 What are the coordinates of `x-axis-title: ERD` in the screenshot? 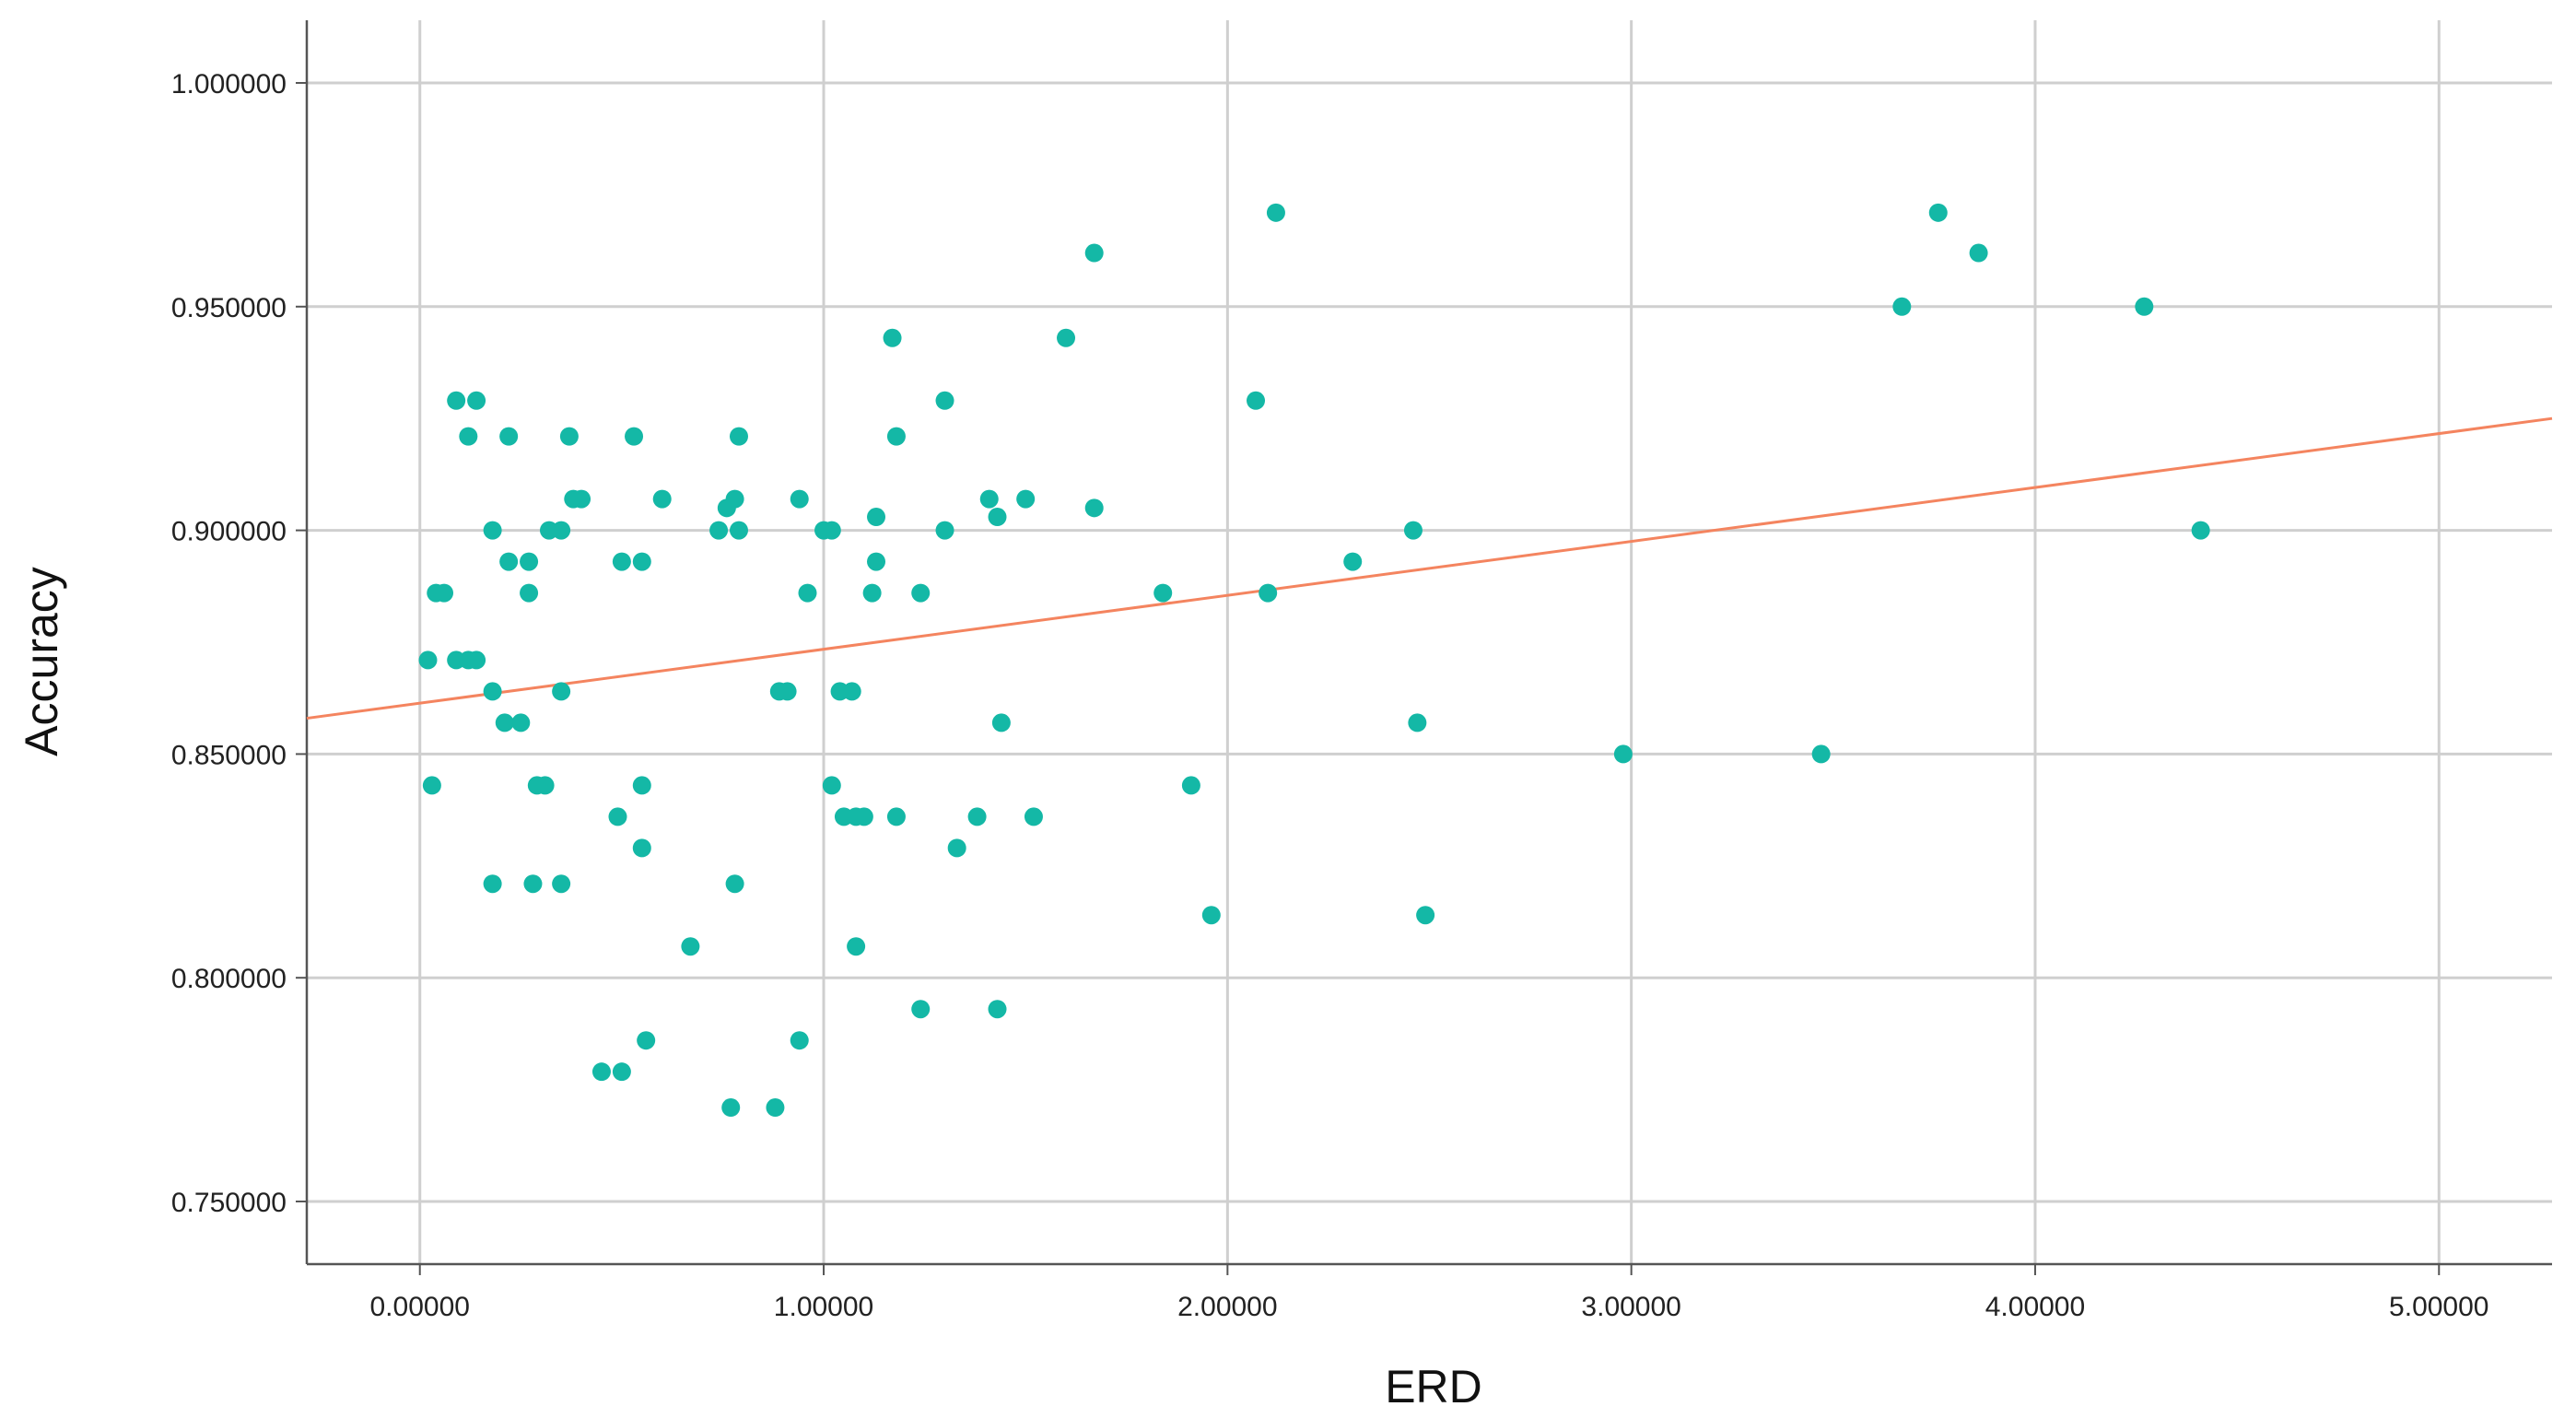 It's located at (1433, 1386).